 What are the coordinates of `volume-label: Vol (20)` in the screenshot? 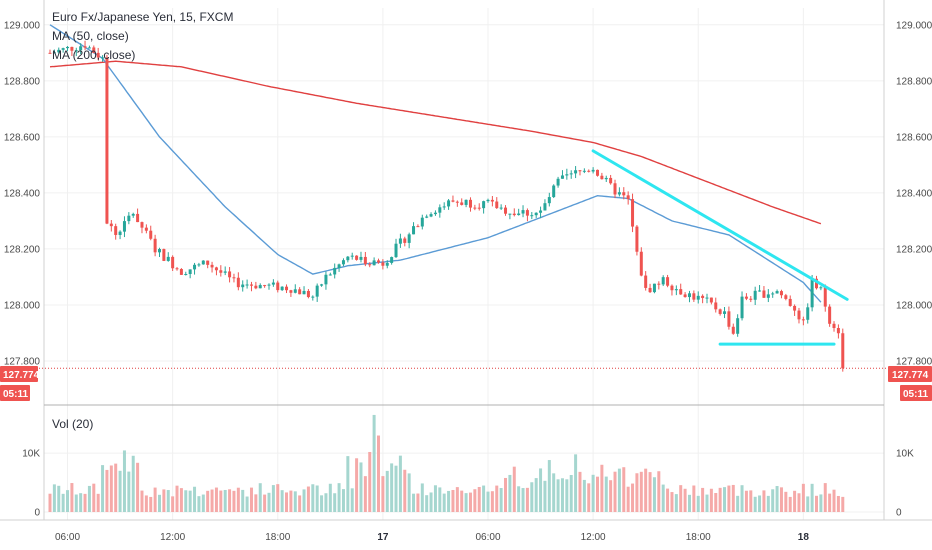 It's located at (72, 424).